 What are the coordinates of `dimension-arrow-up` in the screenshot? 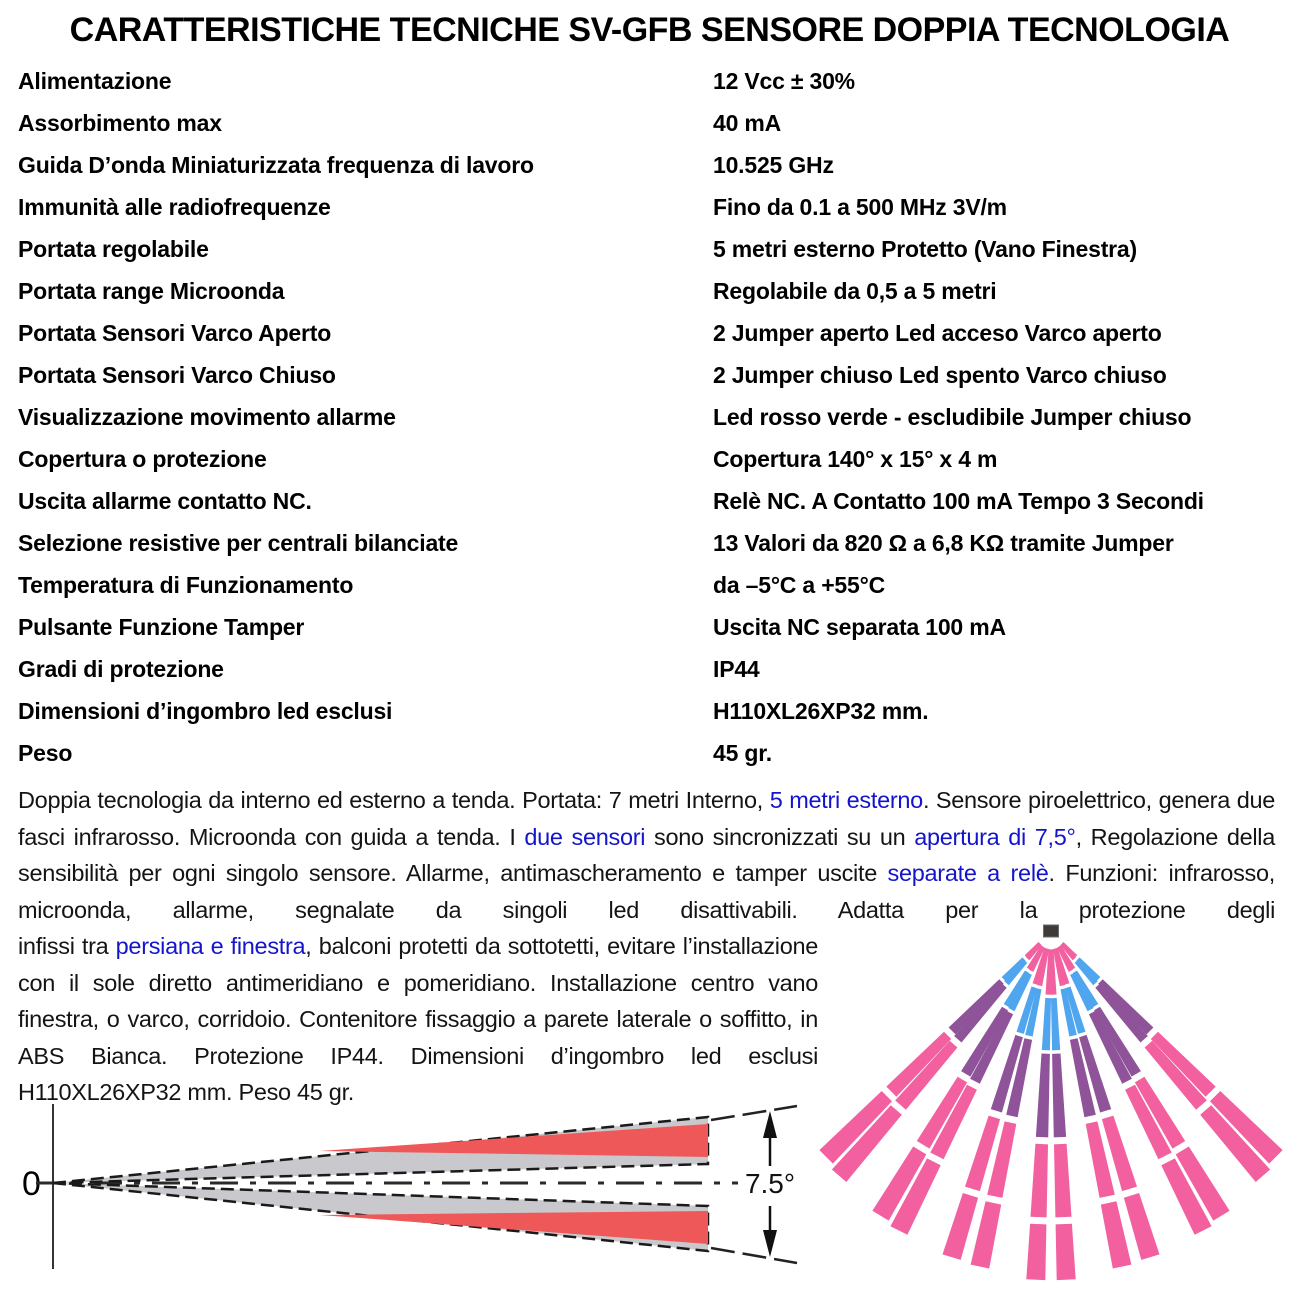 It's located at (770, 1124).